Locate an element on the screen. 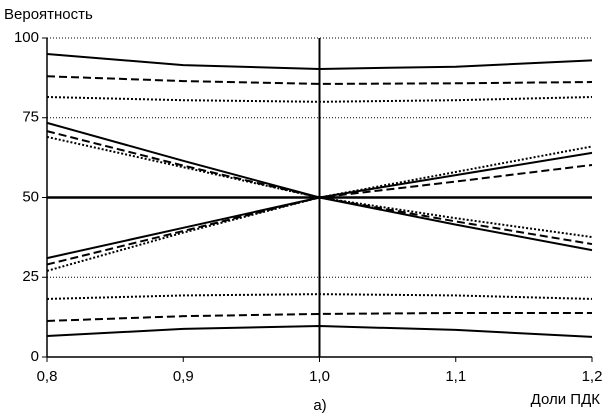 This screenshot has height=419, width=611. x-tick-label: 1,0 is located at coordinates (319, 376).